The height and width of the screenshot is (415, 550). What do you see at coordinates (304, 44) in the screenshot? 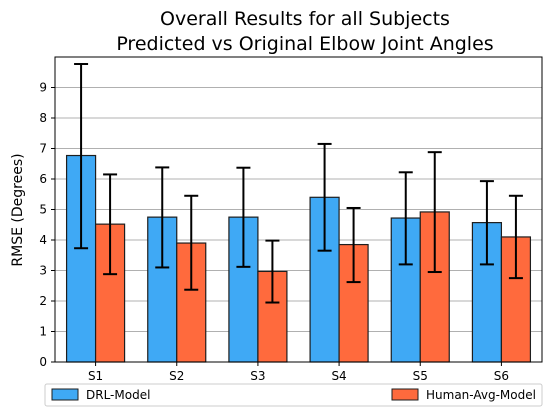
I see `chart-title-line2: Predicted vs Original Elbow Joint Angles` at bounding box center [304, 44].